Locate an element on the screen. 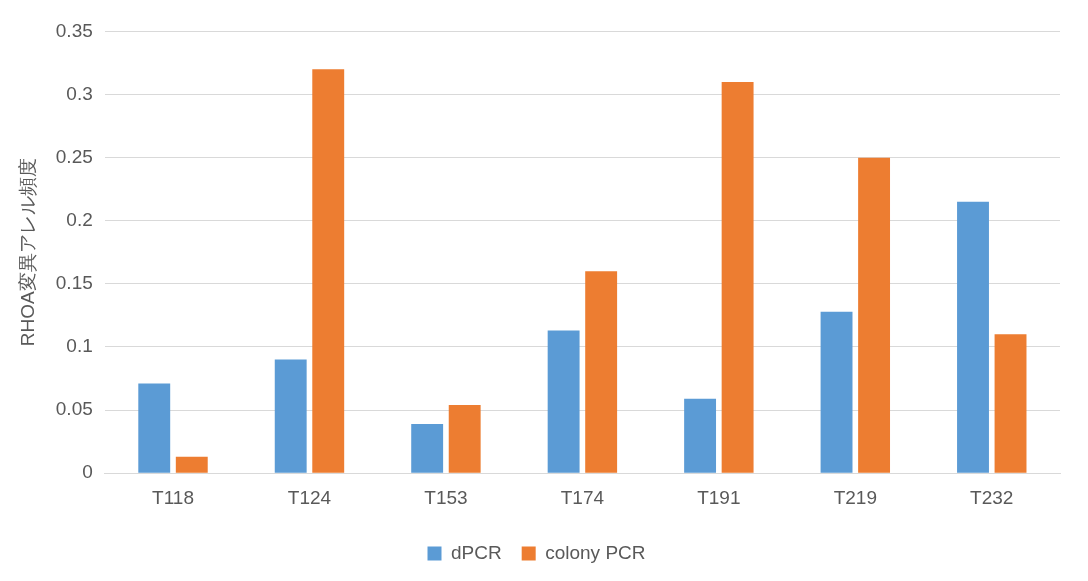 The height and width of the screenshot is (581, 1088). x-tick-label: T118 is located at coordinates (173, 497).